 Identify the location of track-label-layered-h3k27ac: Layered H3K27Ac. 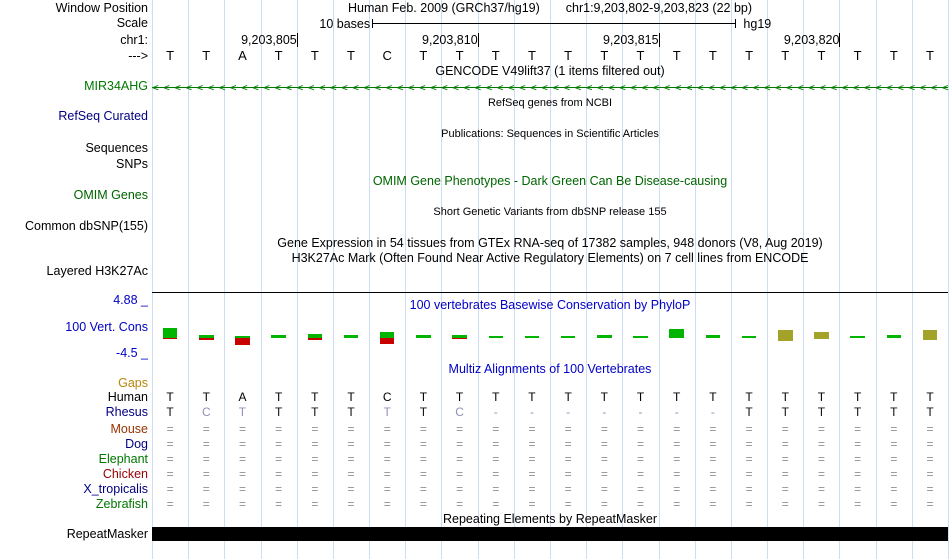
(97, 271).